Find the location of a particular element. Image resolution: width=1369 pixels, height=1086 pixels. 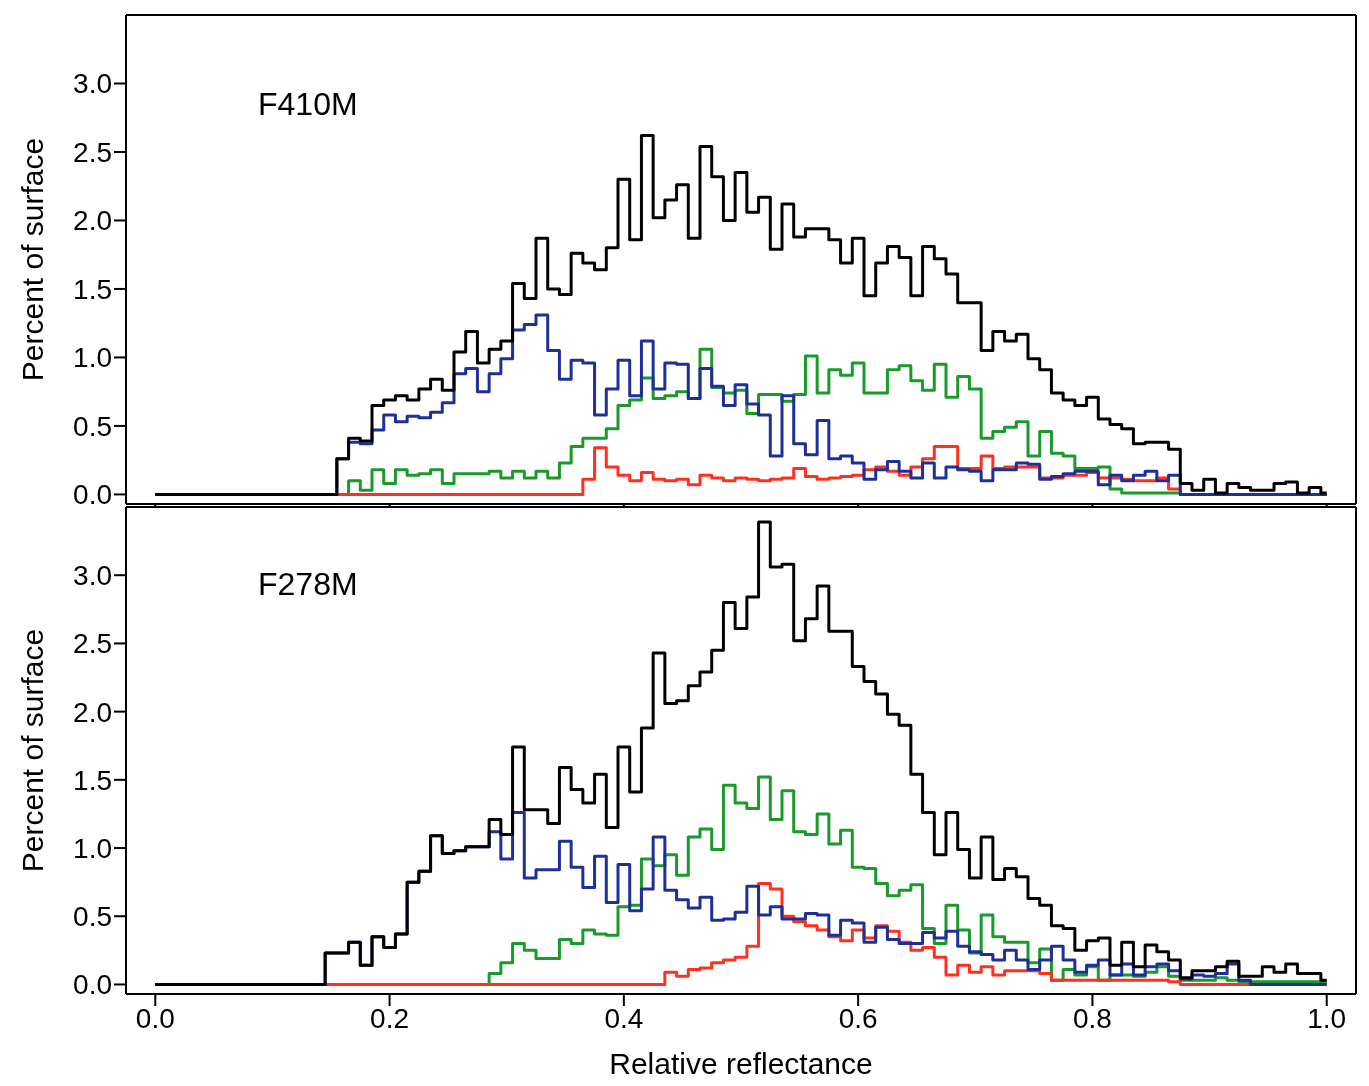

annotation: F278M is located at coordinates (308, 584).